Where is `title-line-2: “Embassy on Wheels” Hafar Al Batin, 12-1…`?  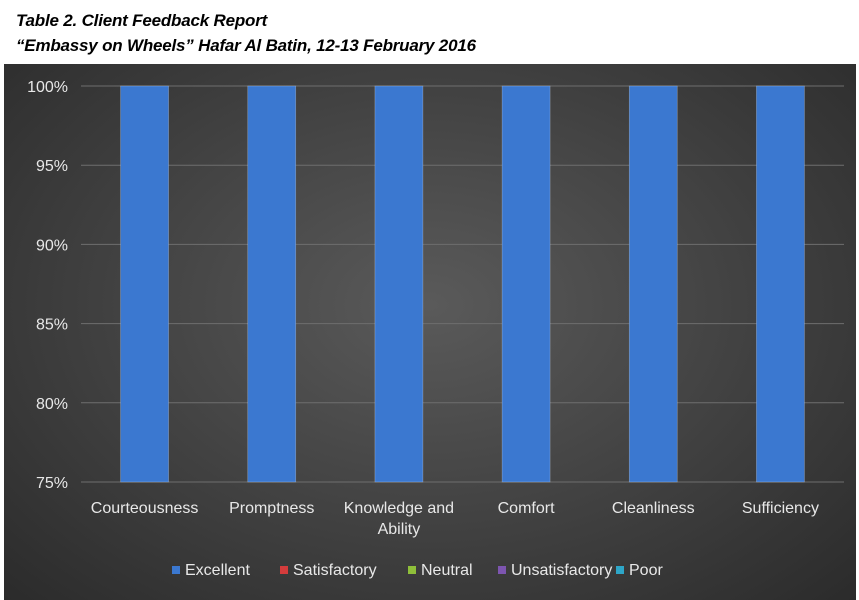 title-line-2: “Embassy on Wheels” Hafar Al Batin, 12-1… is located at coordinates (246, 45).